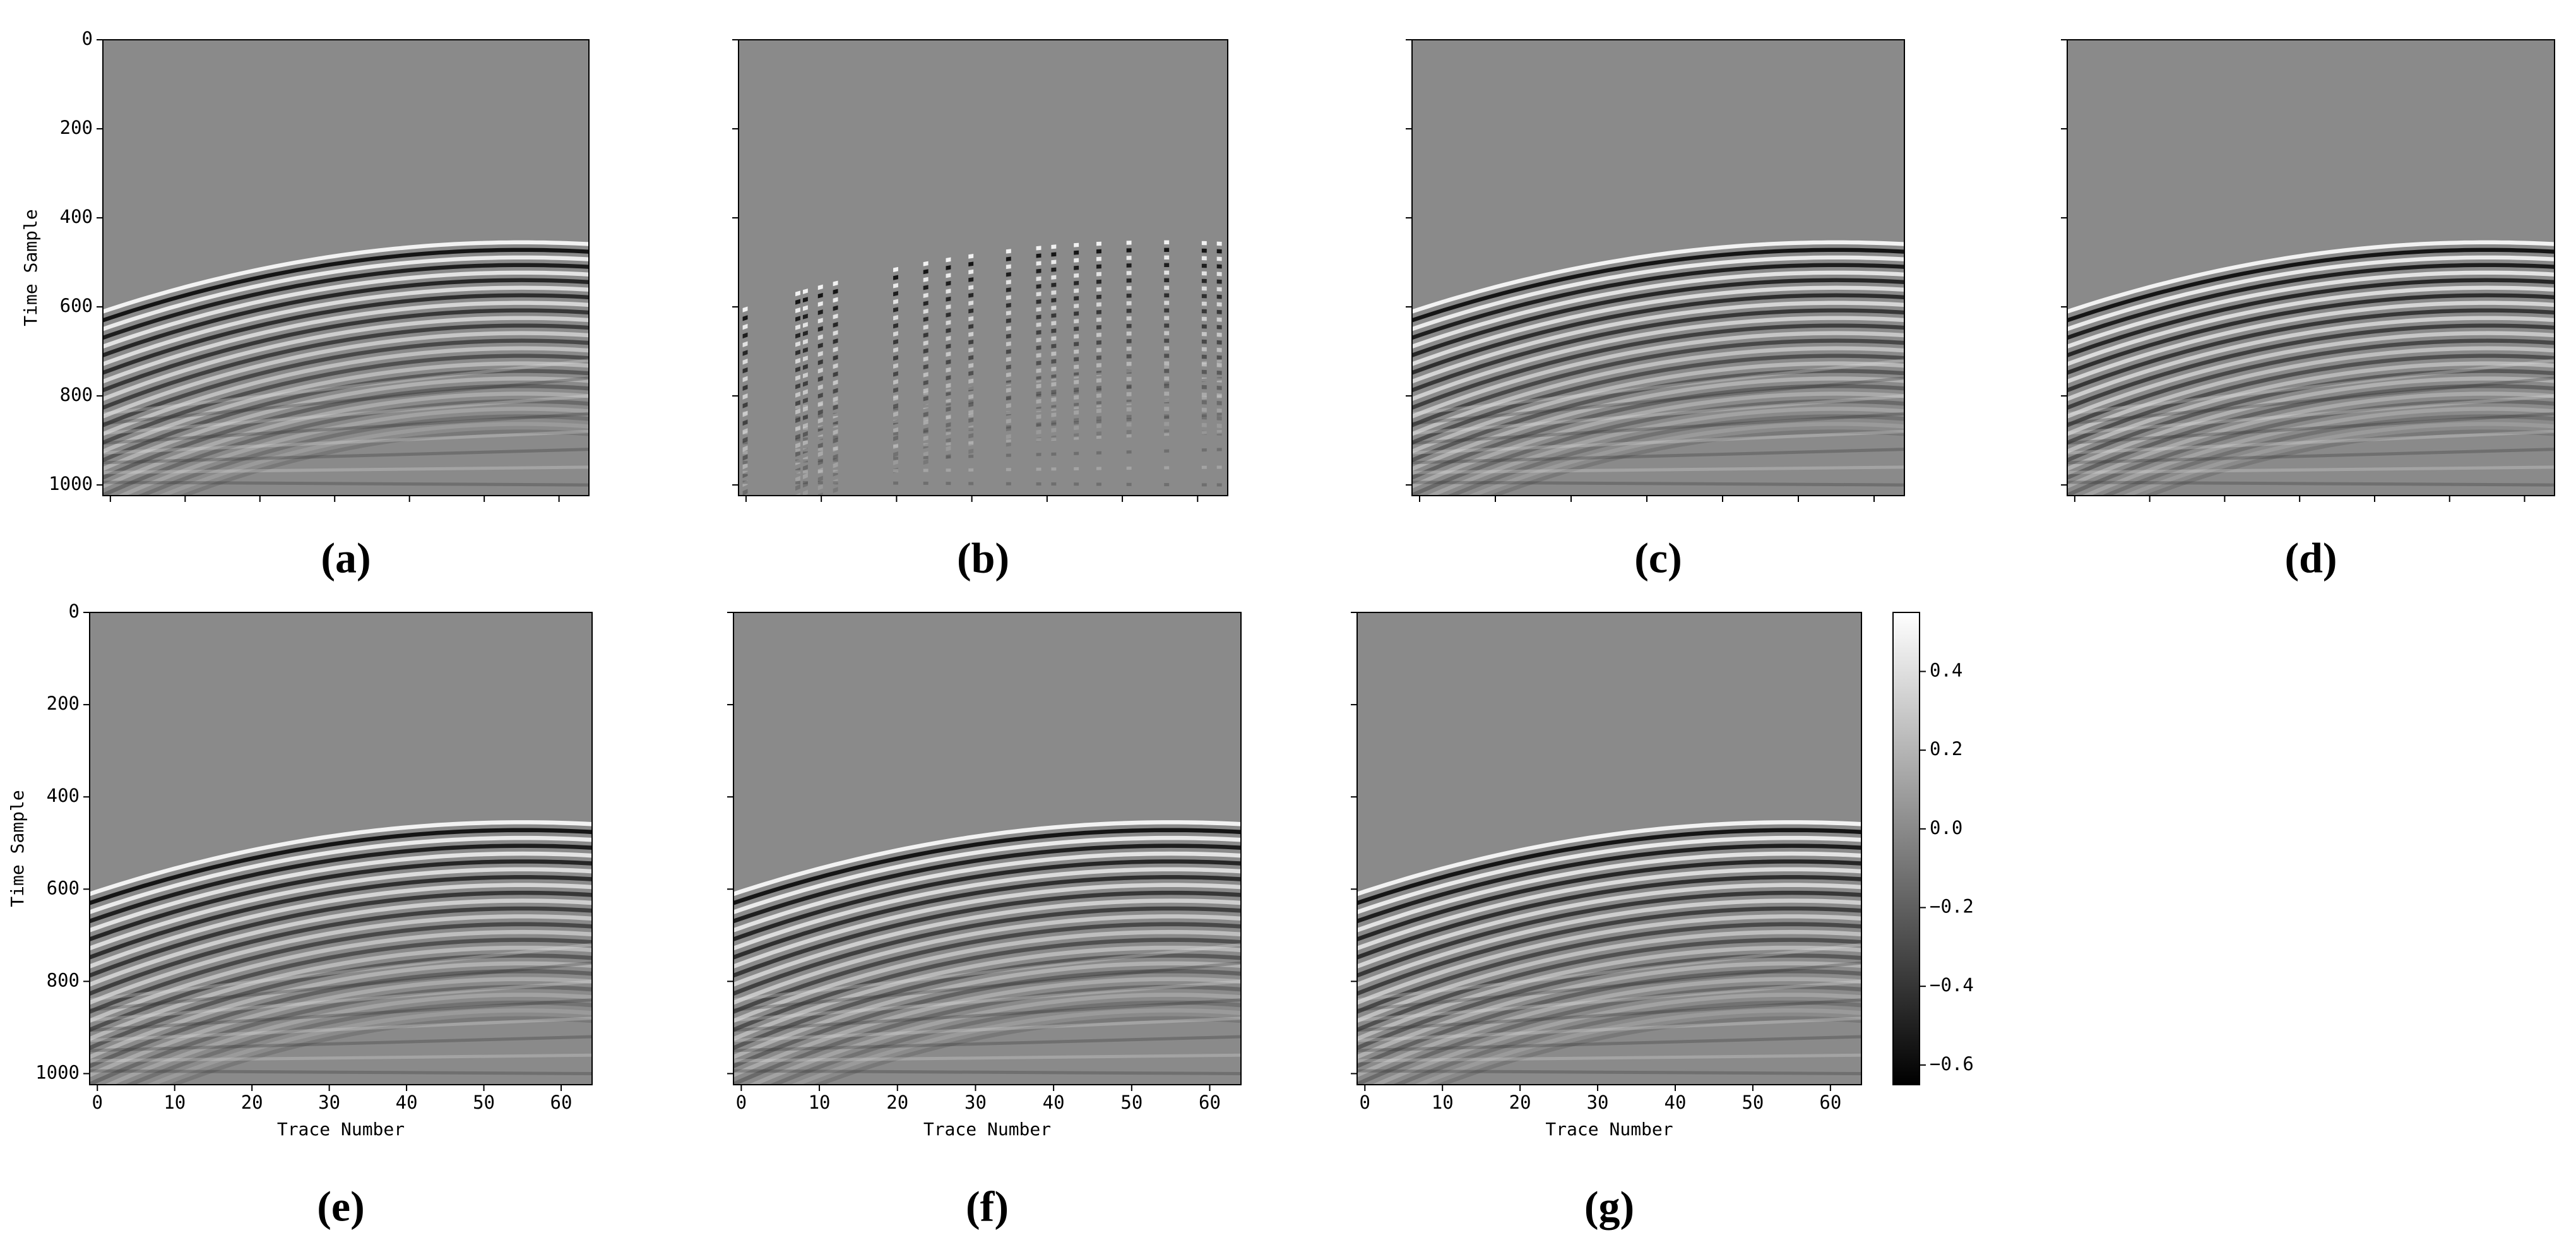  What do you see at coordinates (1830, 1102) in the screenshot?
I see `x-tick-label: 60` at bounding box center [1830, 1102].